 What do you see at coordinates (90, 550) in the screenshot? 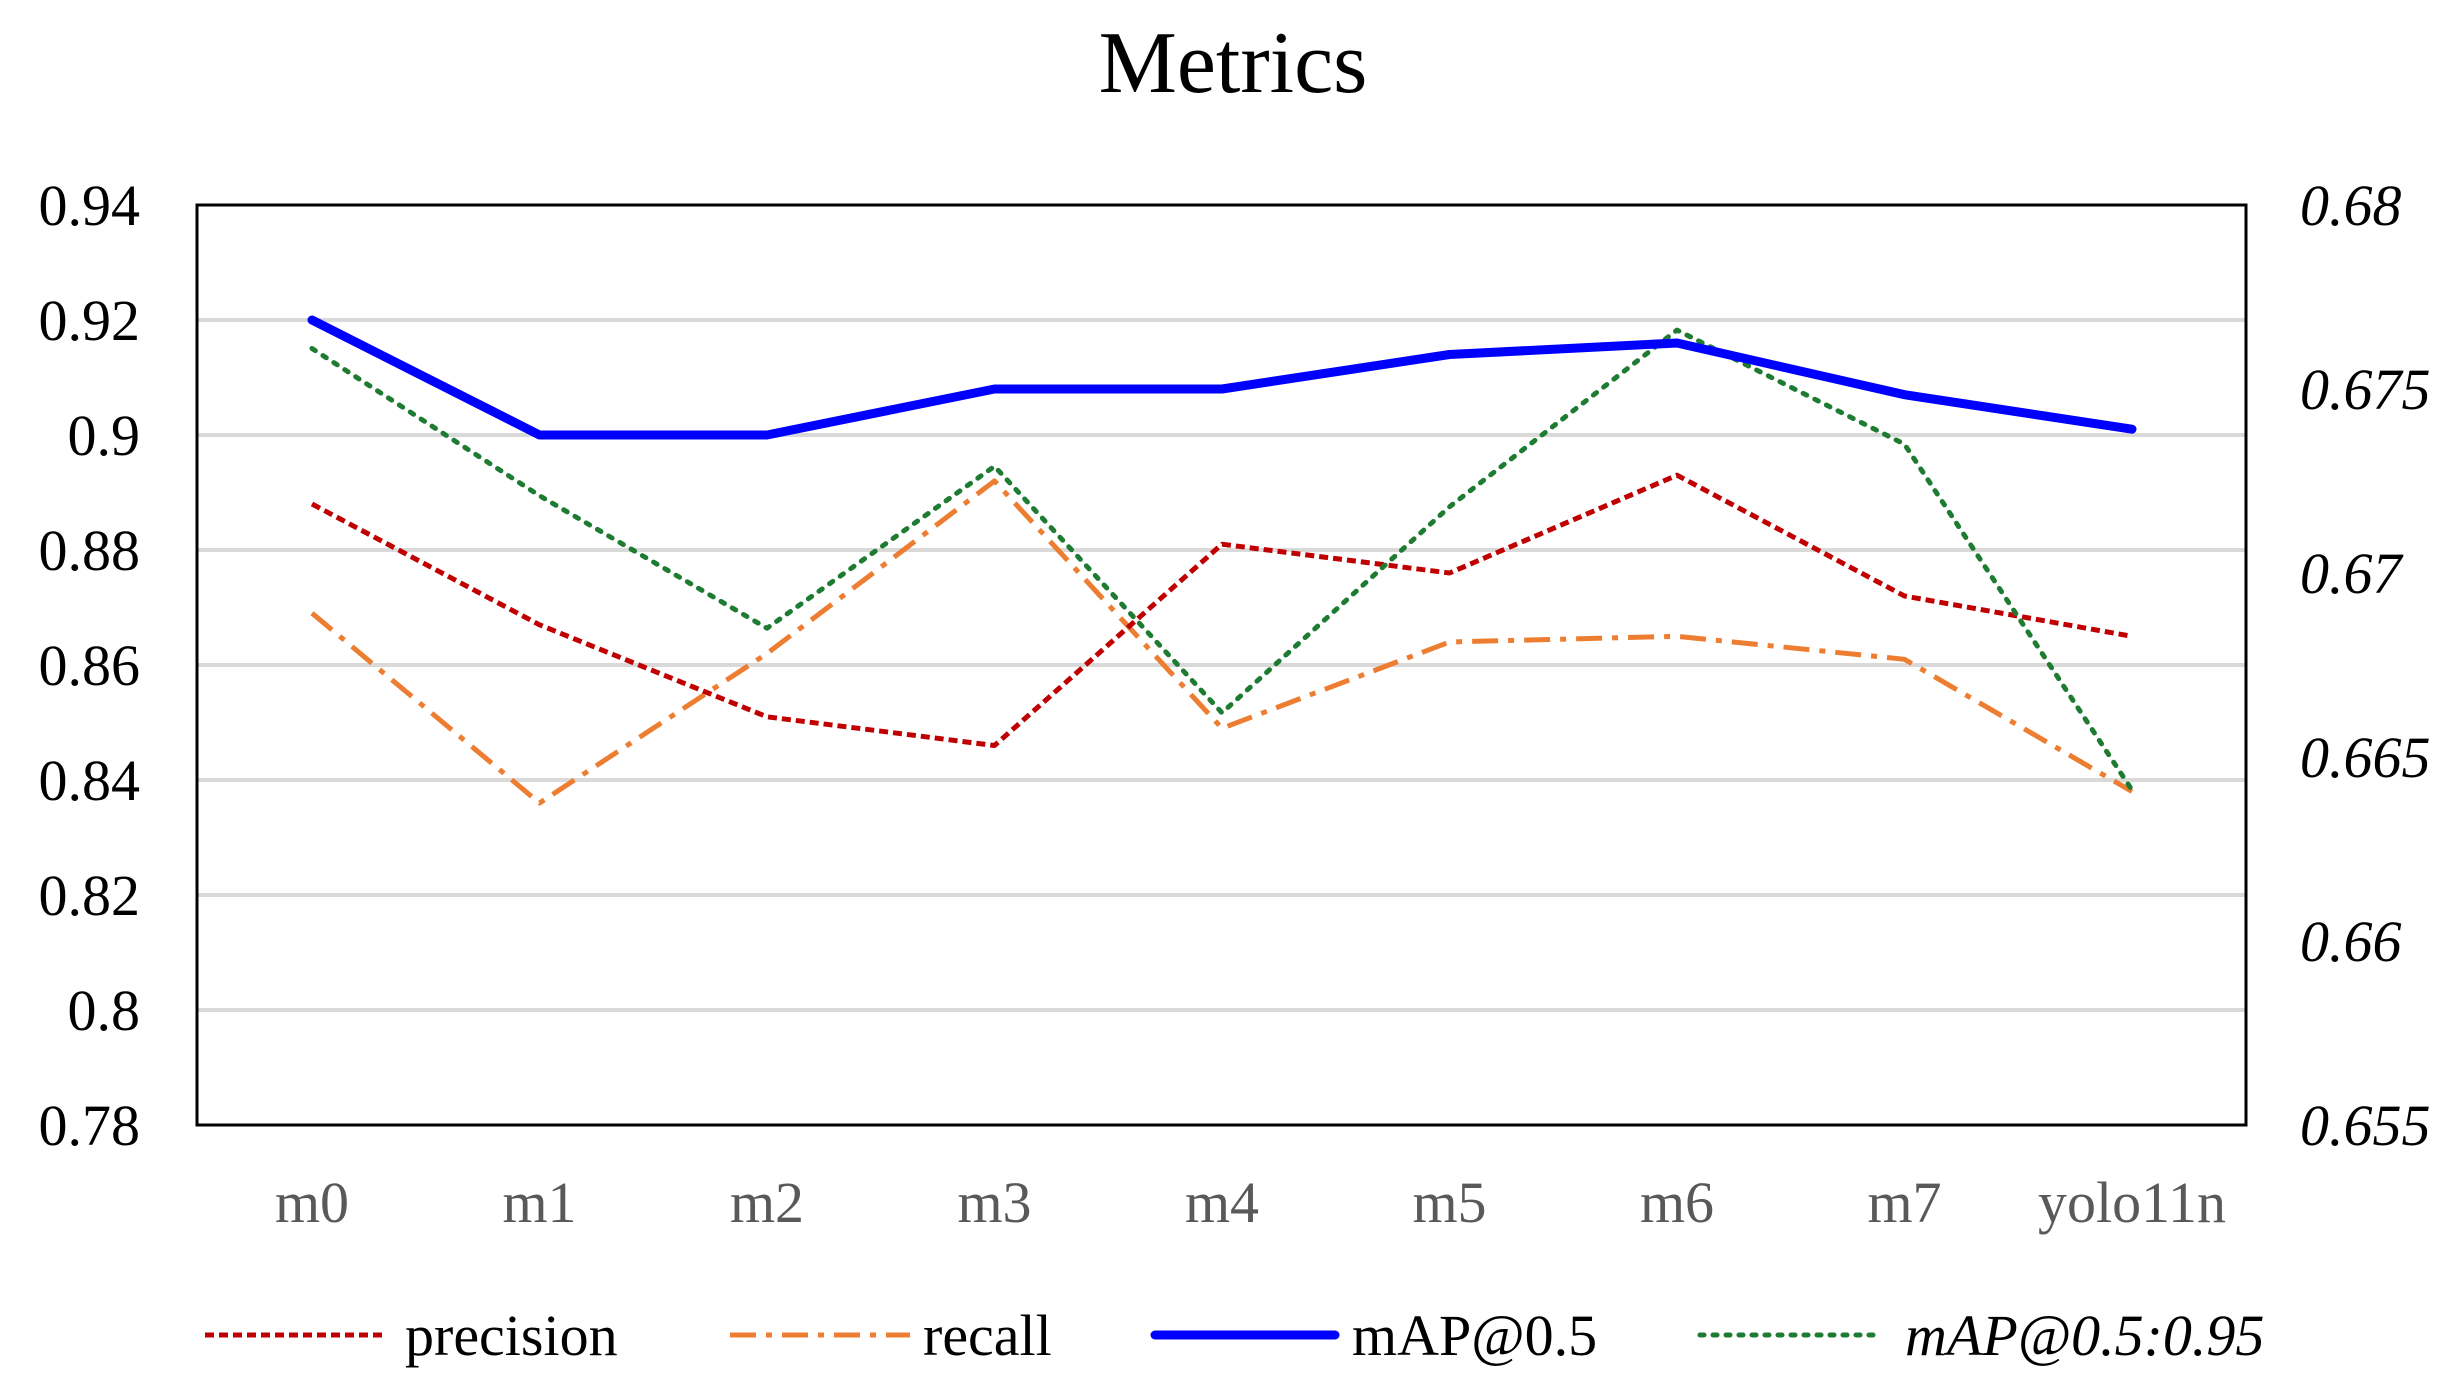
I see `left-tick-label: 0.88` at bounding box center [90, 550].